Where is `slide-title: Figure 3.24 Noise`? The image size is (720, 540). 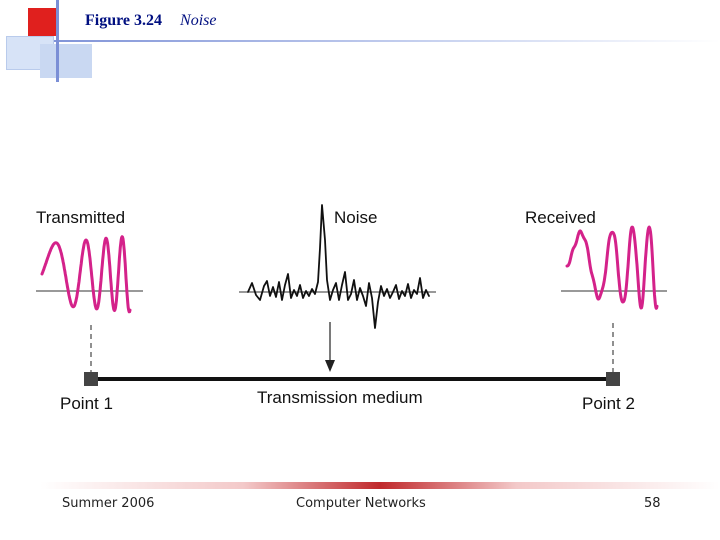 slide-title: Figure 3.24 Noise is located at coordinates (150, 21).